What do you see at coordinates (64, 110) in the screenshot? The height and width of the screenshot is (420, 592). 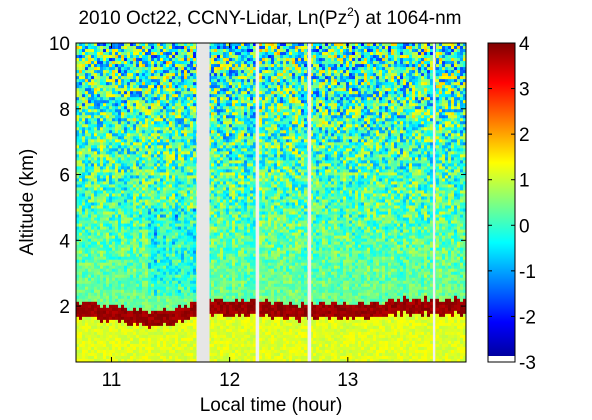 I see `y-tick-label: 8` at bounding box center [64, 110].